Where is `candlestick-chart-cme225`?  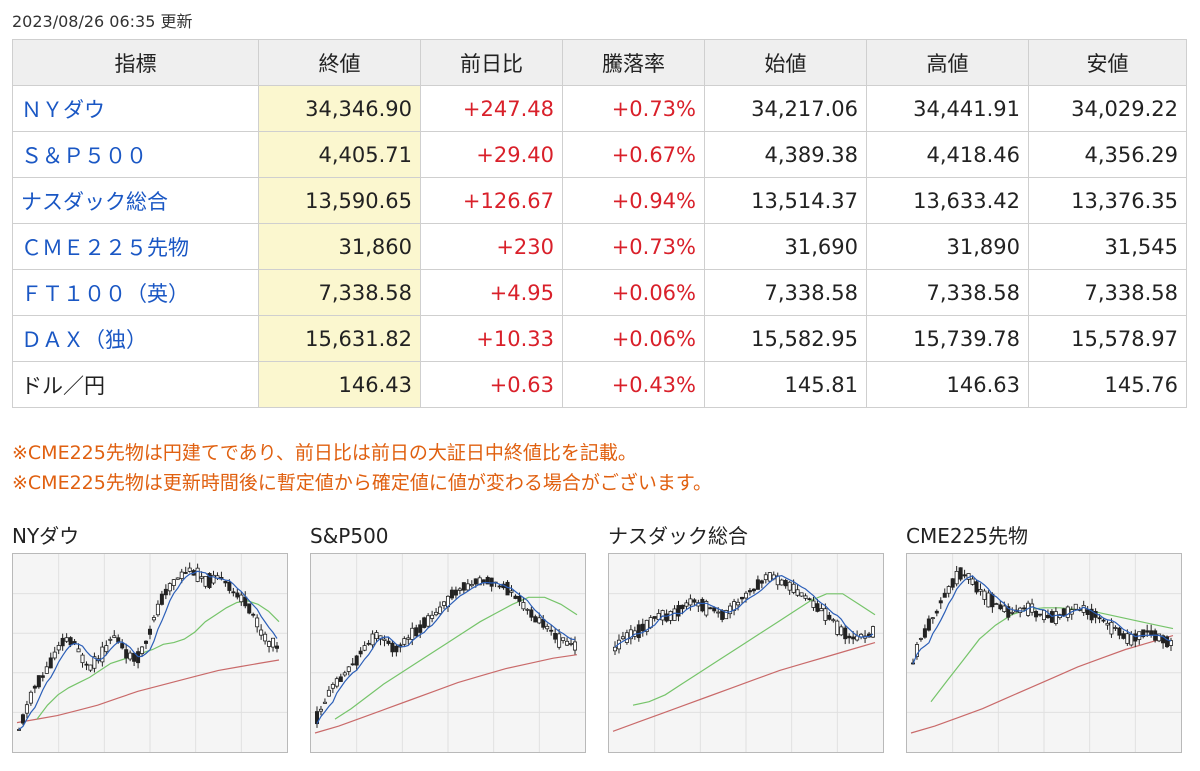 candlestick-chart-cme225 is located at coordinates (1044, 653).